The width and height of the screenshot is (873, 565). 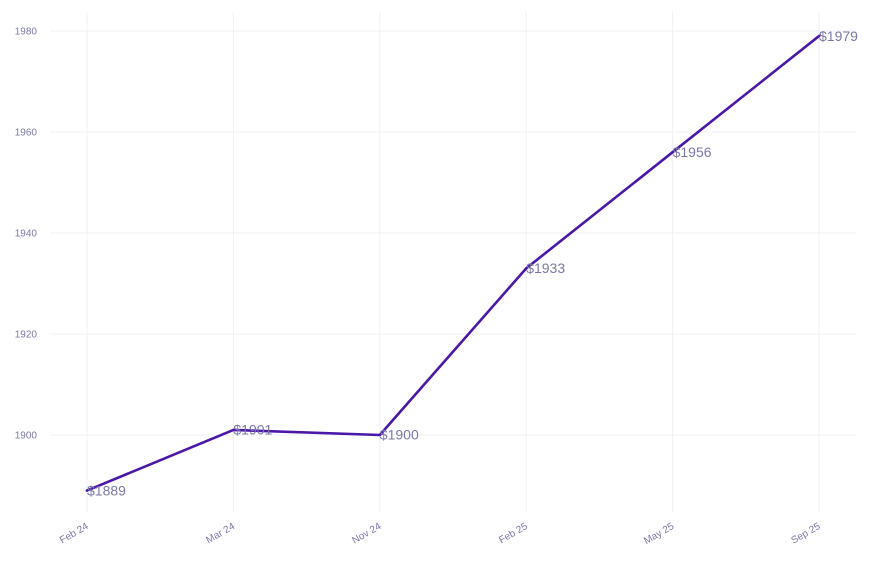 I want to click on y-axis-ticks: 1900 1920 1940 1960 1980, so click(x=26, y=234).